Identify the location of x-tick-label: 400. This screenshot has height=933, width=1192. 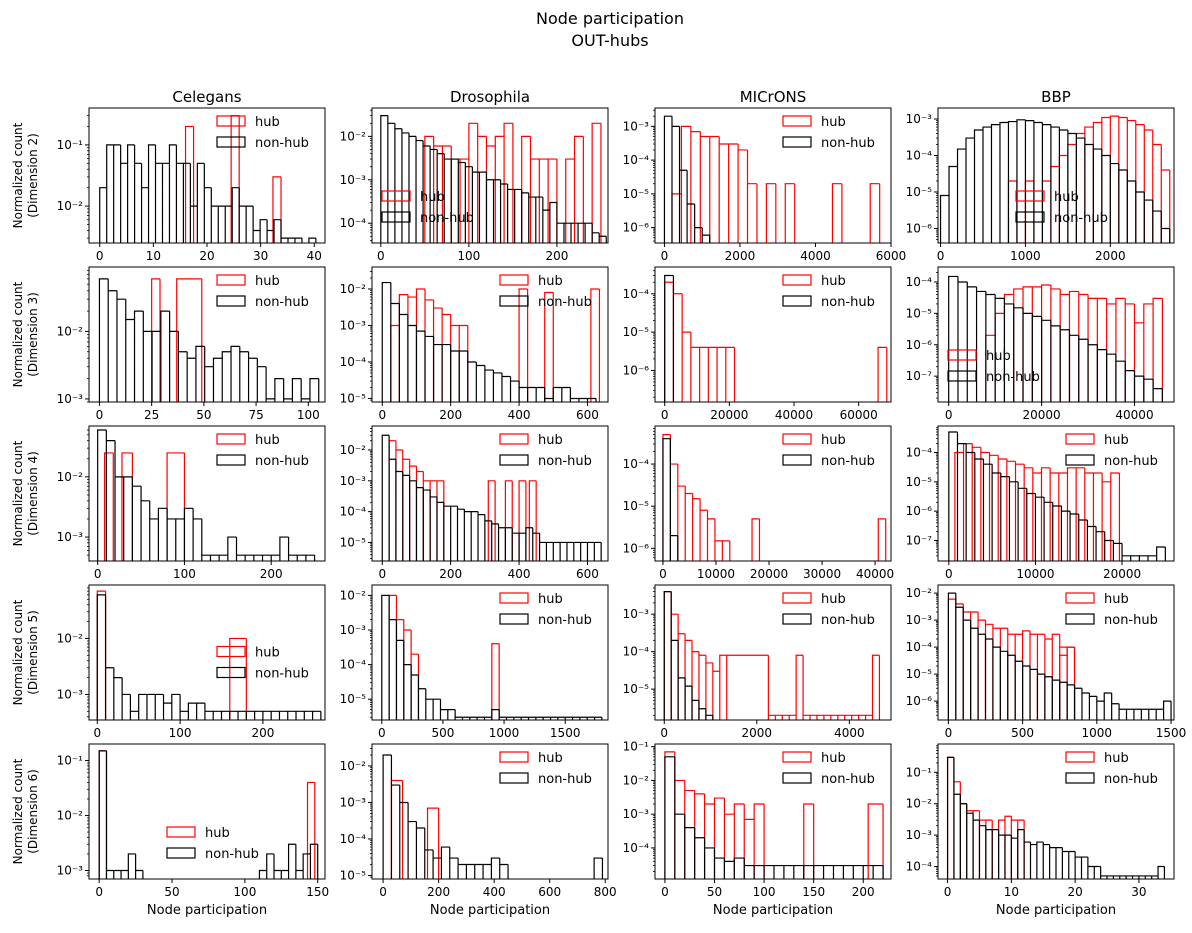
(494, 892).